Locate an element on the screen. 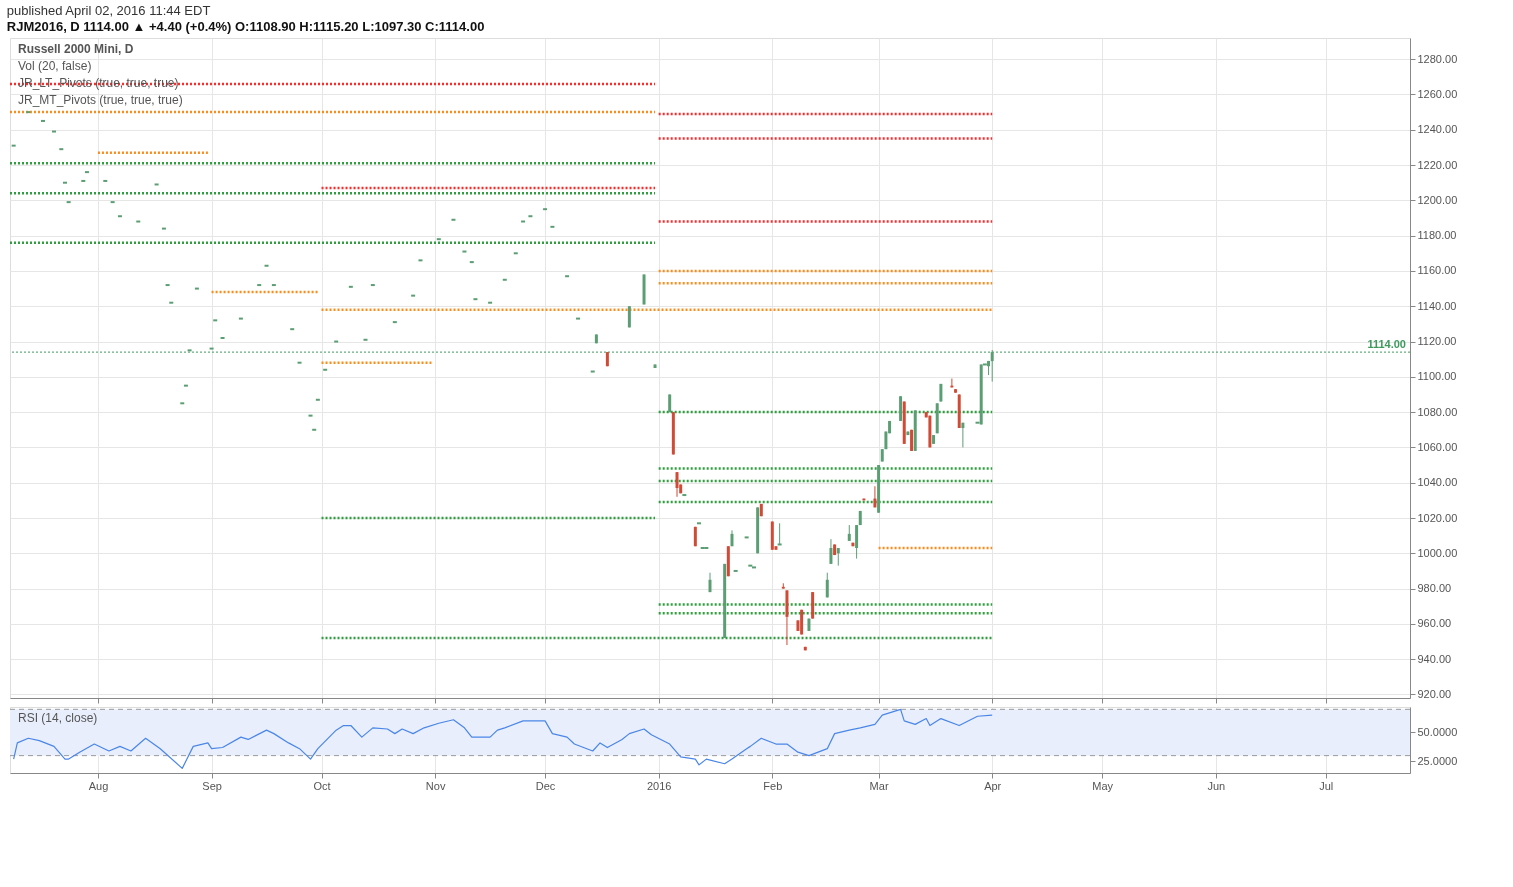  x-tick-label: Nov is located at coordinates (435, 785).